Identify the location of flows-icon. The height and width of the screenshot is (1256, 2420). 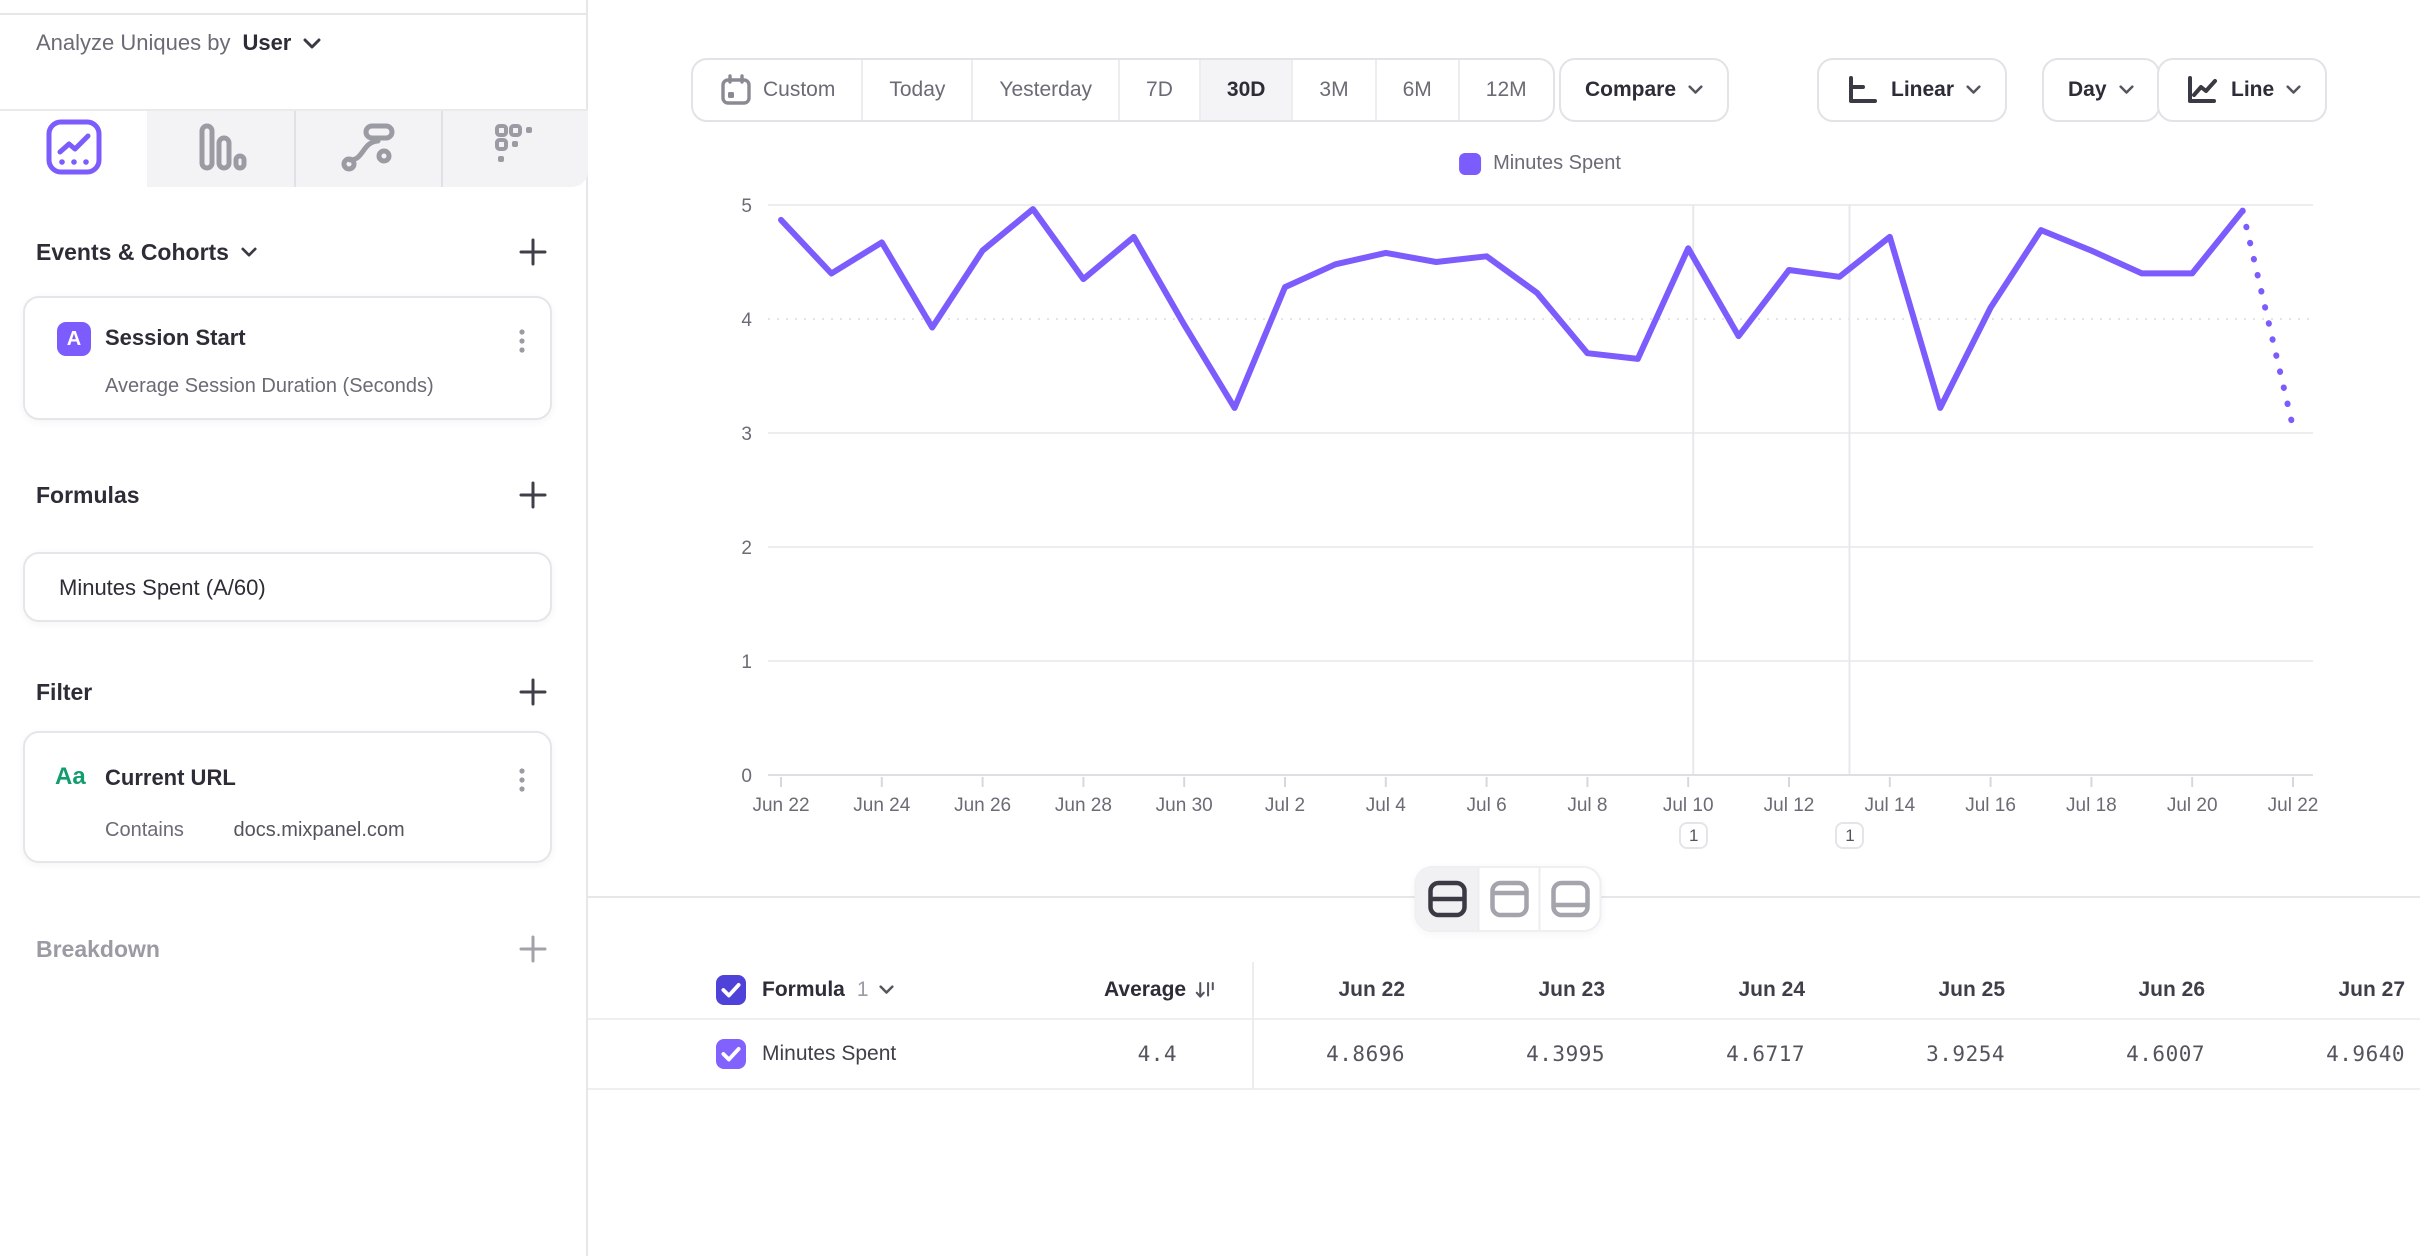
(369, 149).